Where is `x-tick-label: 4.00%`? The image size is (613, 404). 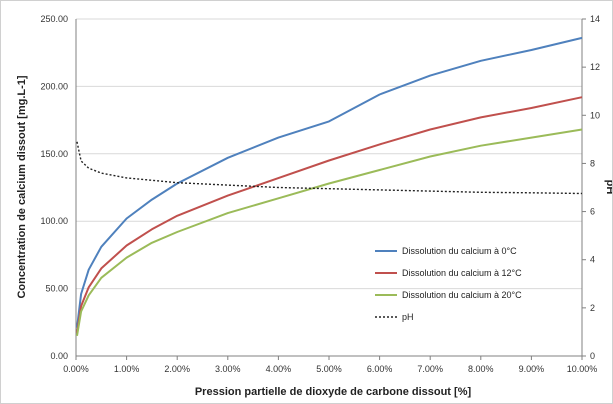
x-tick-label: 4.00% is located at coordinates (279, 369).